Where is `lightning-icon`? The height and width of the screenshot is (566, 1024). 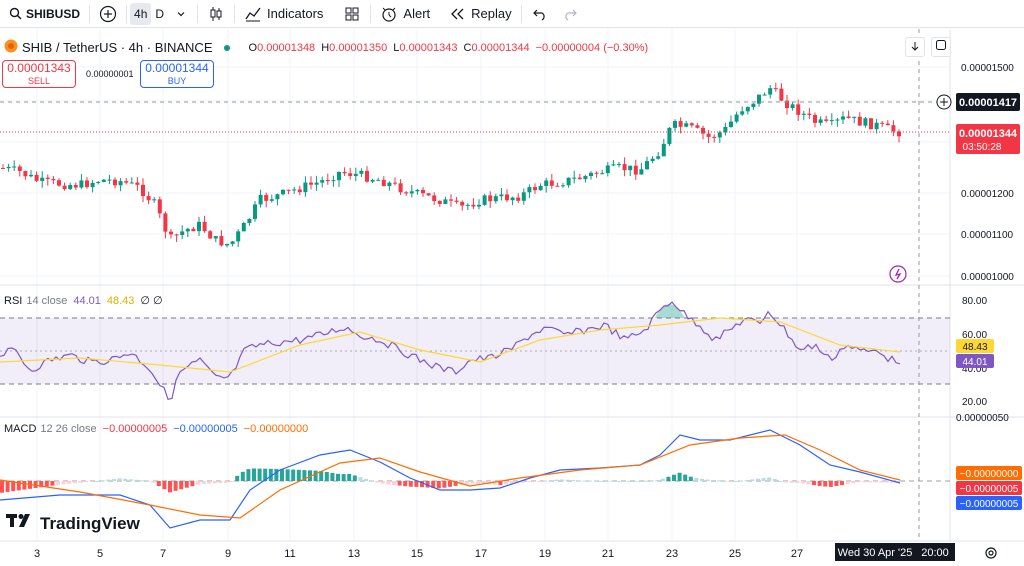 lightning-icon is located at coordinates (898, 274).